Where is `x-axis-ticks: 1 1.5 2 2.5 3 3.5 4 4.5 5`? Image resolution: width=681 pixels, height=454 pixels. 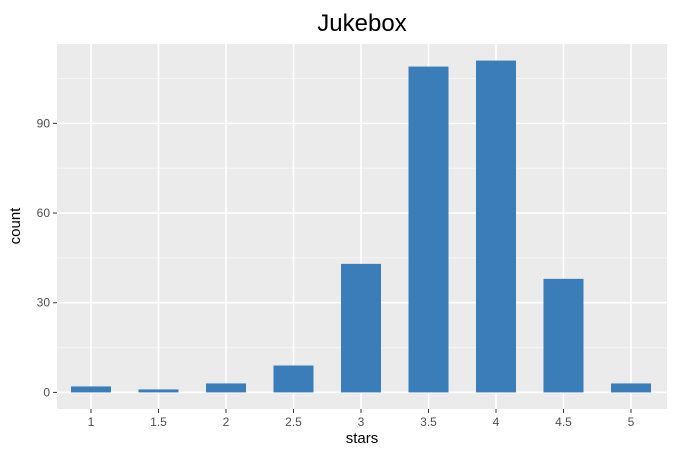 x-axis-ticks: 1 1.5 2 2.5 3 3.5 4 4.5 5 is located at coordinates (361, 419).